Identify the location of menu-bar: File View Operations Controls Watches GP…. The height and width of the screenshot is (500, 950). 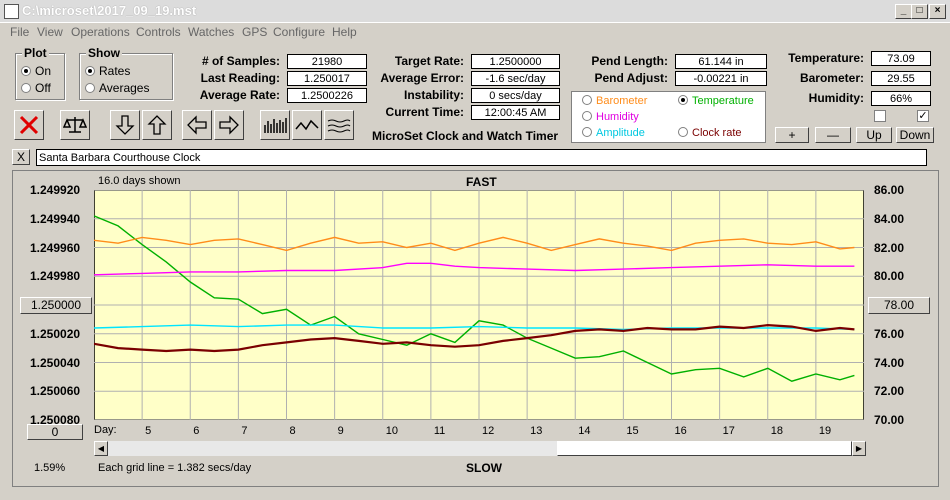
(475, 32).